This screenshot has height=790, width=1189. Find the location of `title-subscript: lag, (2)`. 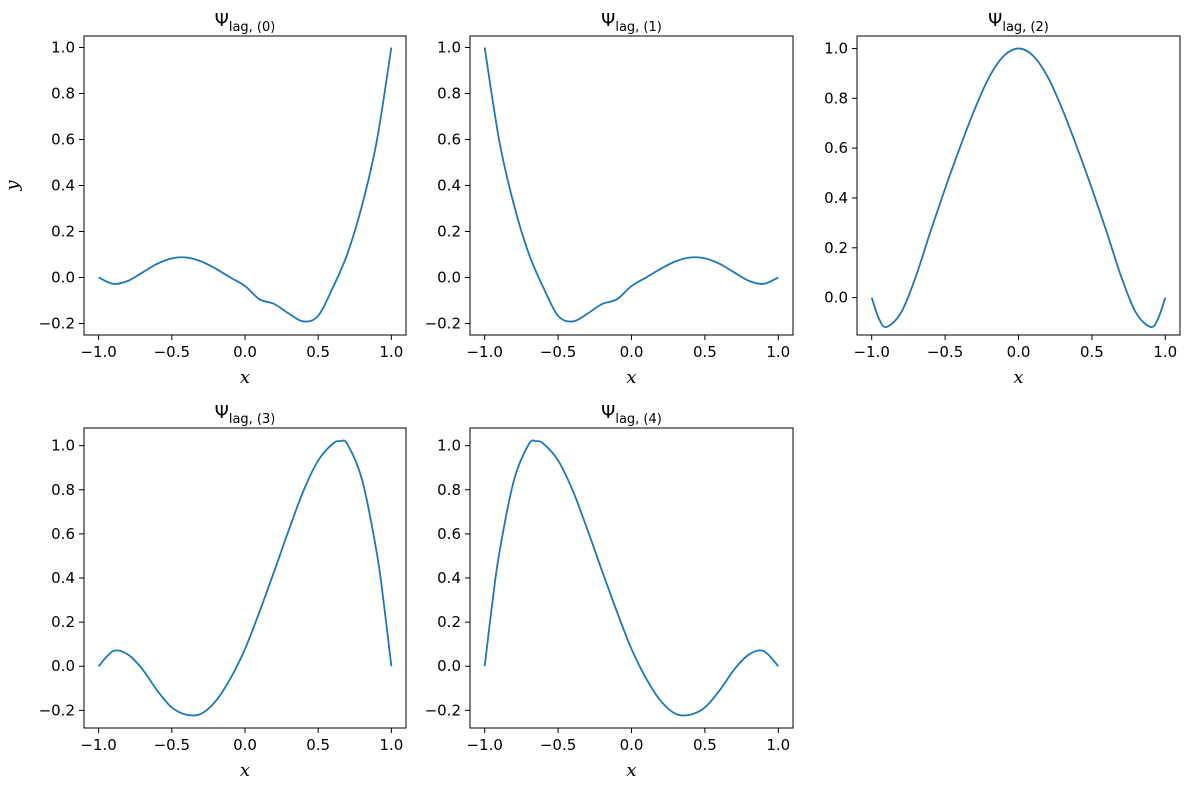

title-subscript: lag, (2) is located at coordinates (1025, 27).